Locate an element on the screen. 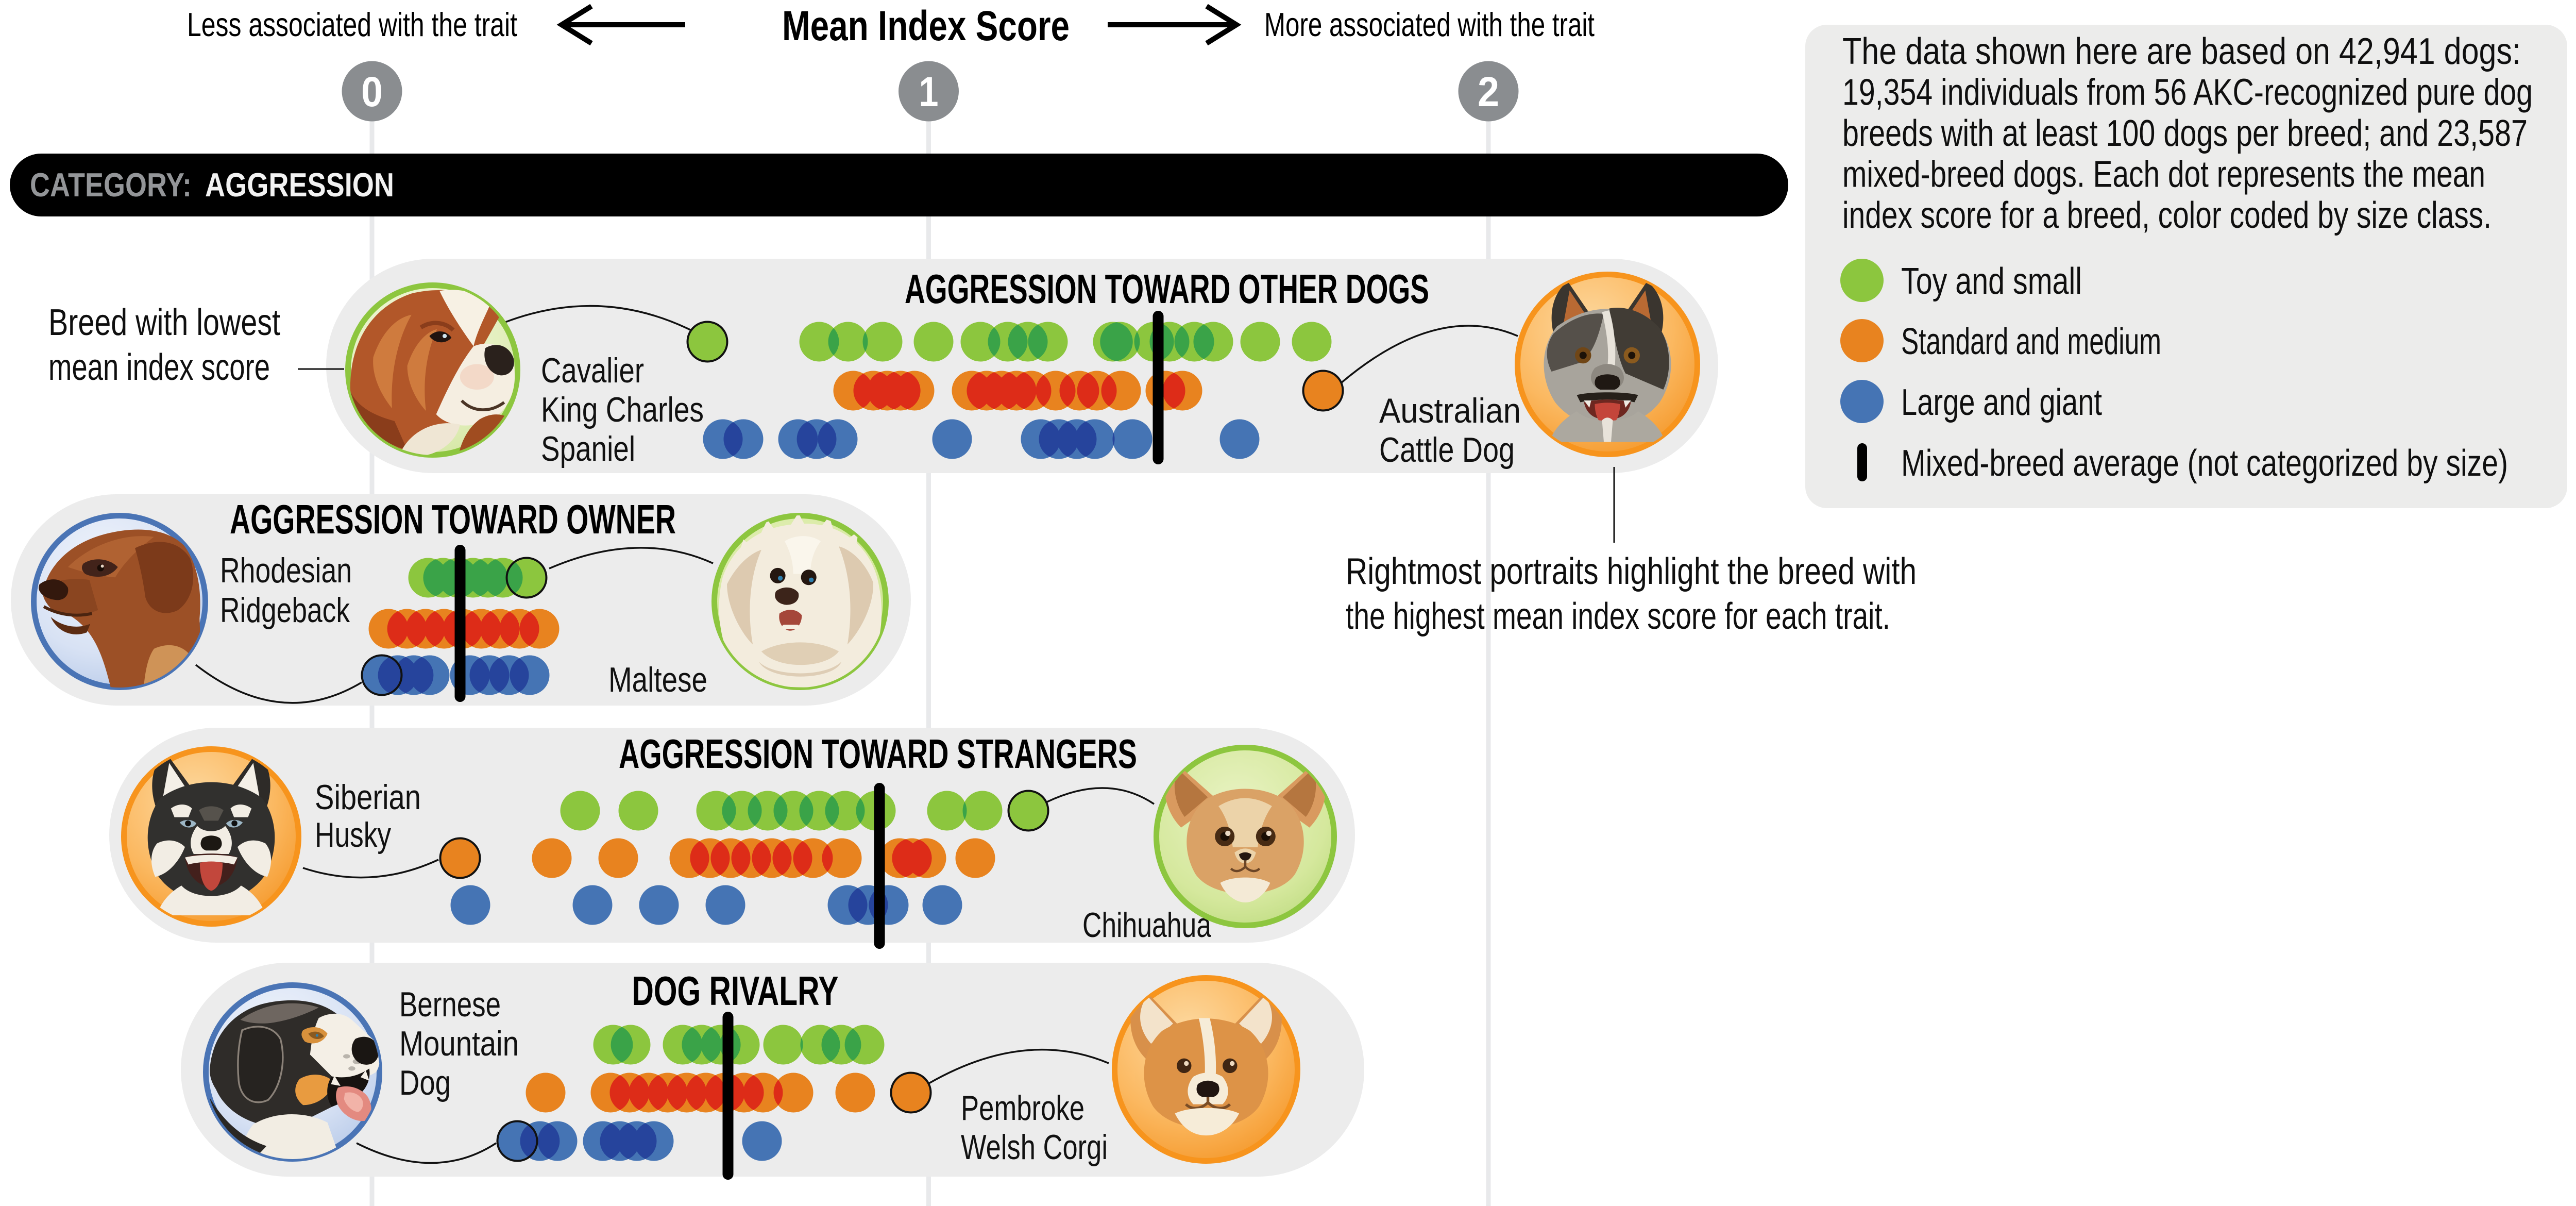 This screenshot has height=1206, width=2576. svg-text: Chihuahua is located at coordinates (1146, 925).